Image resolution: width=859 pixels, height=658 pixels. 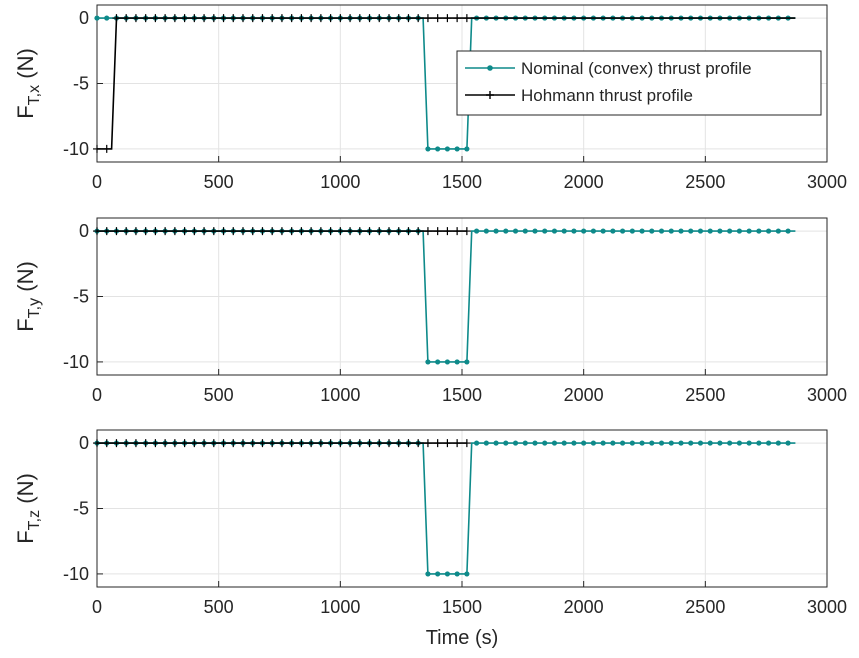 What do you see at coordinates (490, 68) in the screenshot?
I see `legend-nominal-marker` at bounding box center [490, 68].